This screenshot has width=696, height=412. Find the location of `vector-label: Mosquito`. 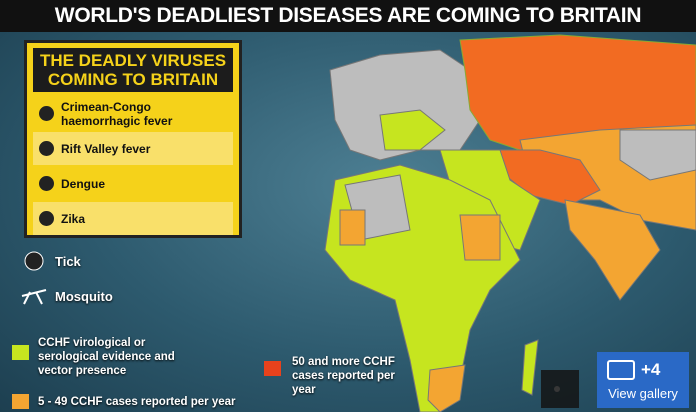

vector-label: Mosquito is located at coordinates (84, 296).